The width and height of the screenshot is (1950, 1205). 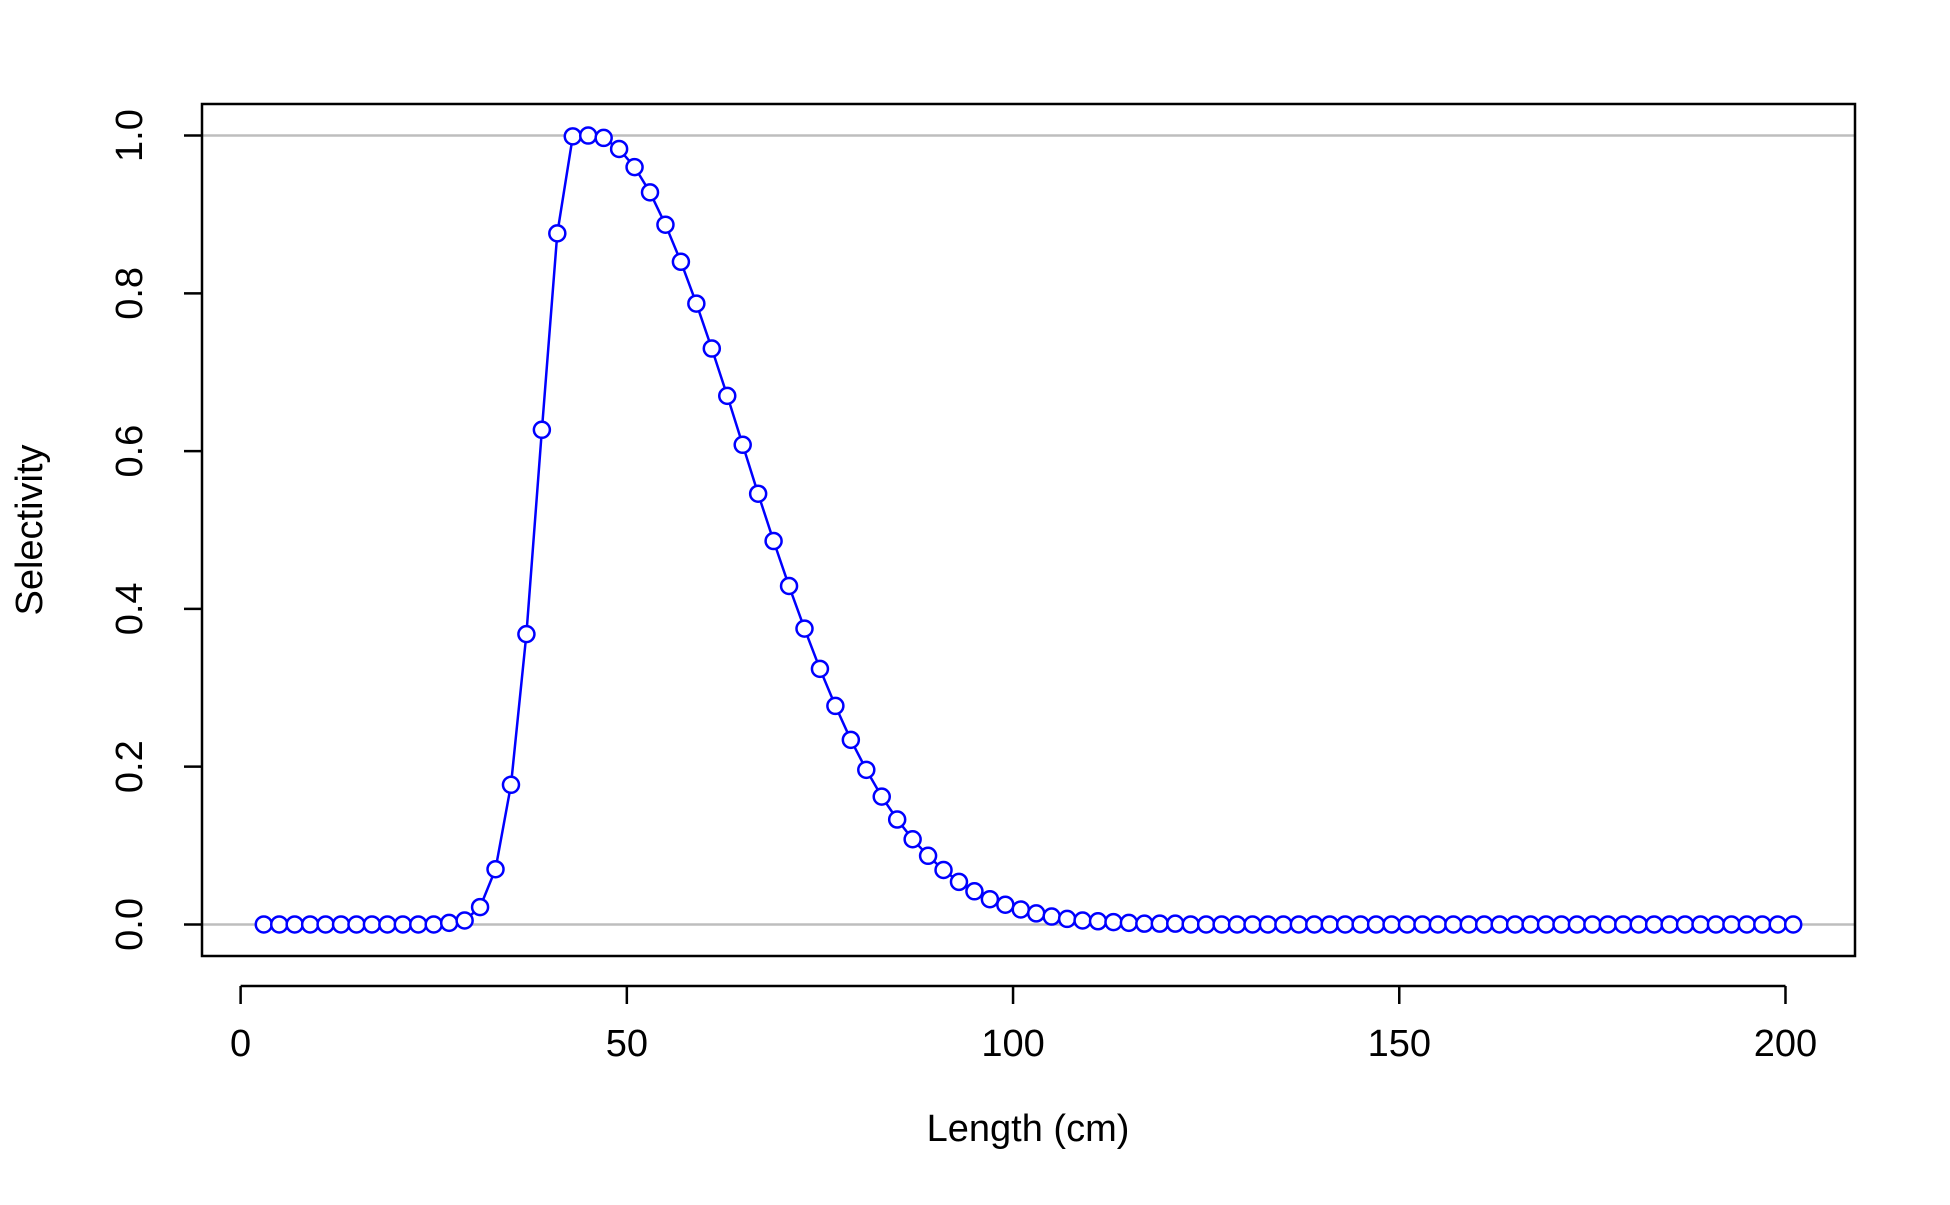 What do you see at coordinates (130, 135) in the screenshot?
I see `y-tick-label: 1.0` at bounding box center [130, 135].